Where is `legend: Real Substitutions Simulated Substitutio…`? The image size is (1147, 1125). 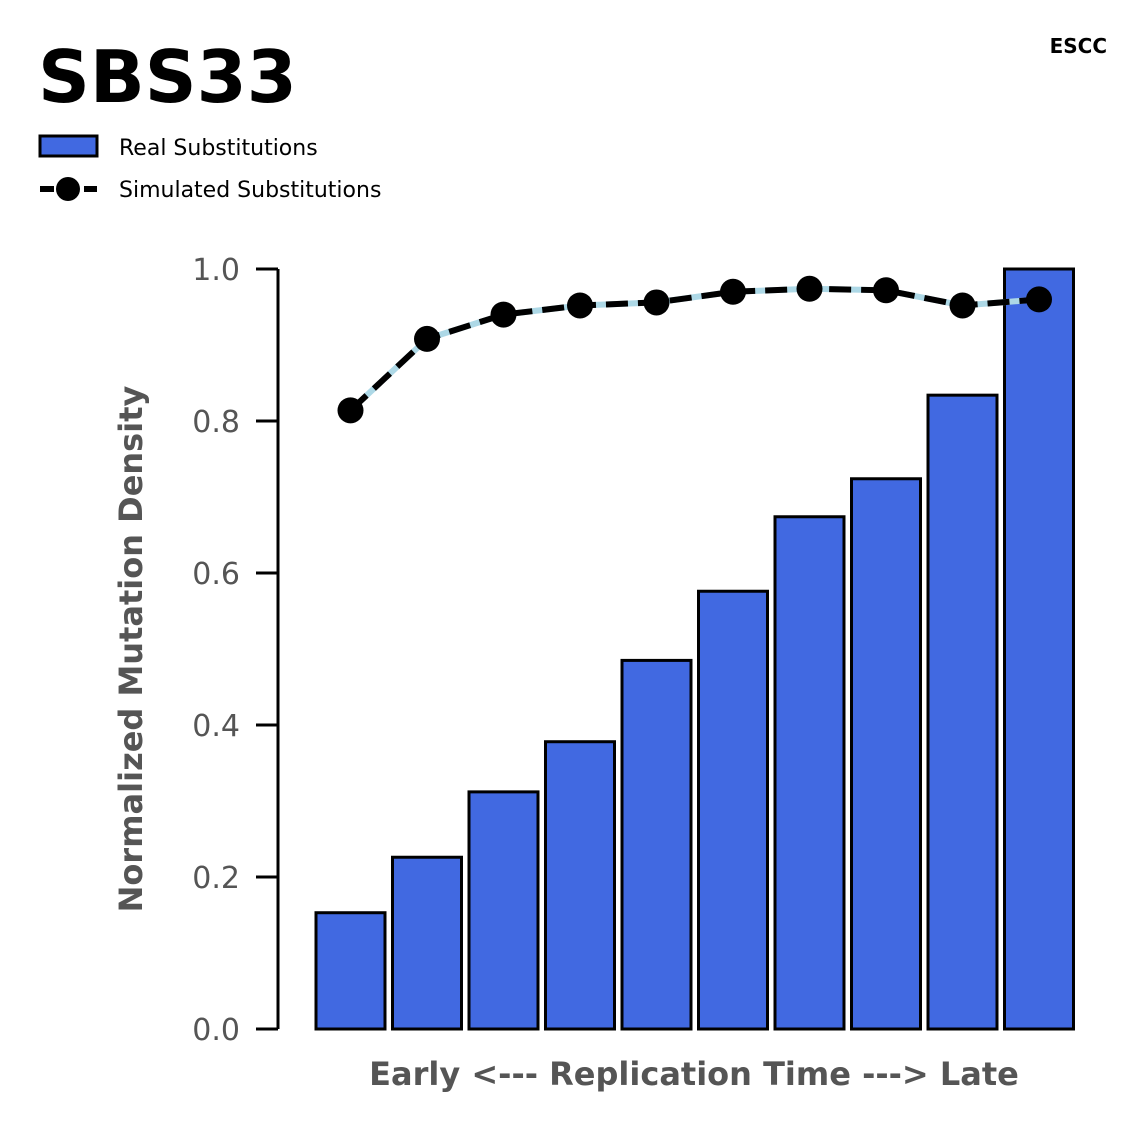
legend: Real Substitutions Simulated Substitutio… is located at coordinates (209, 168).